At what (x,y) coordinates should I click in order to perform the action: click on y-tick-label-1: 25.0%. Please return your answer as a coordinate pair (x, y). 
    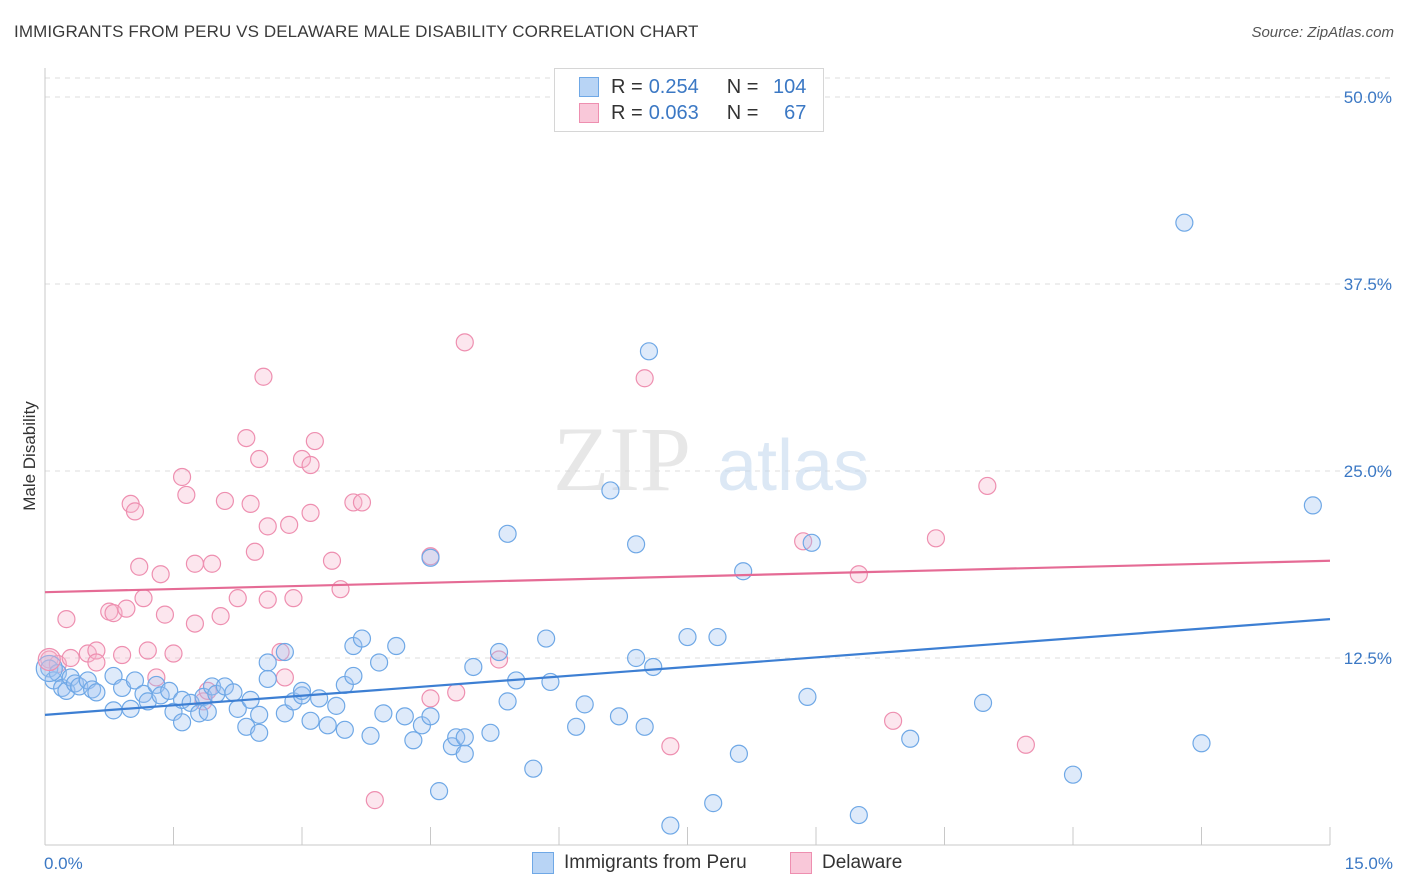
    Looking at the image, I should click on (1368, 471).